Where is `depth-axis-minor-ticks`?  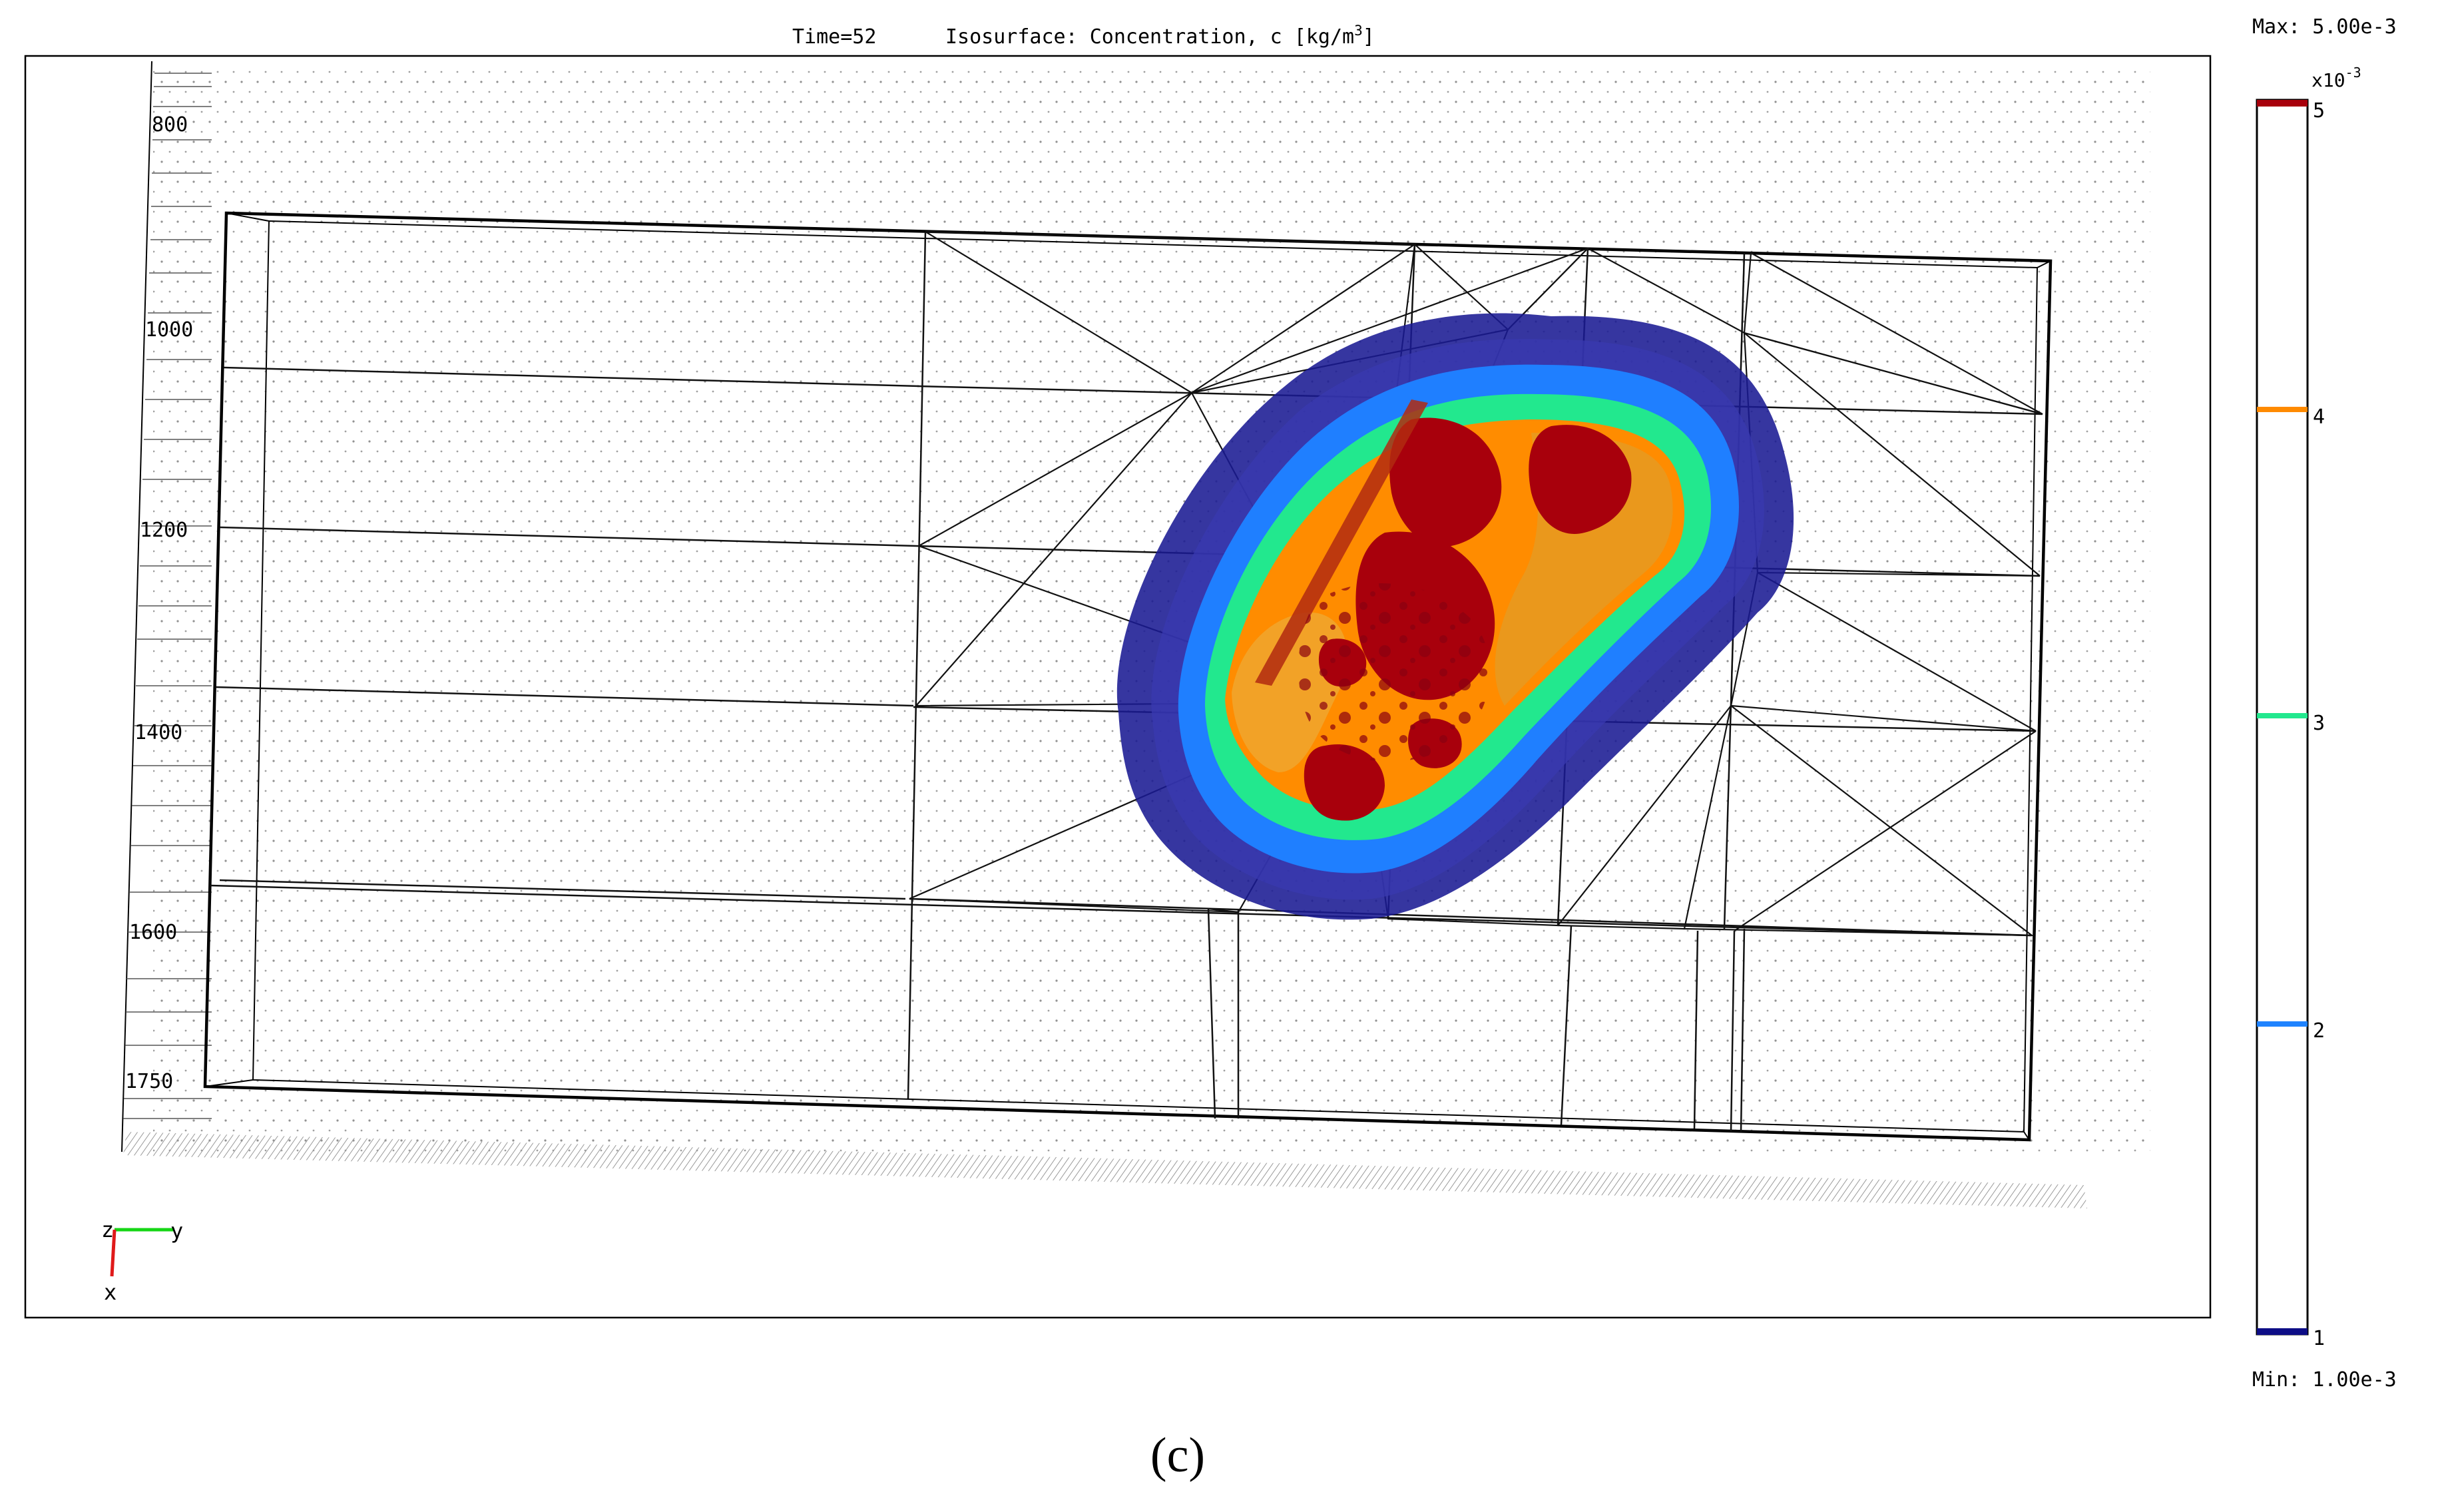 depth-axis-minor-ticks is located at coordinates (167, 596).